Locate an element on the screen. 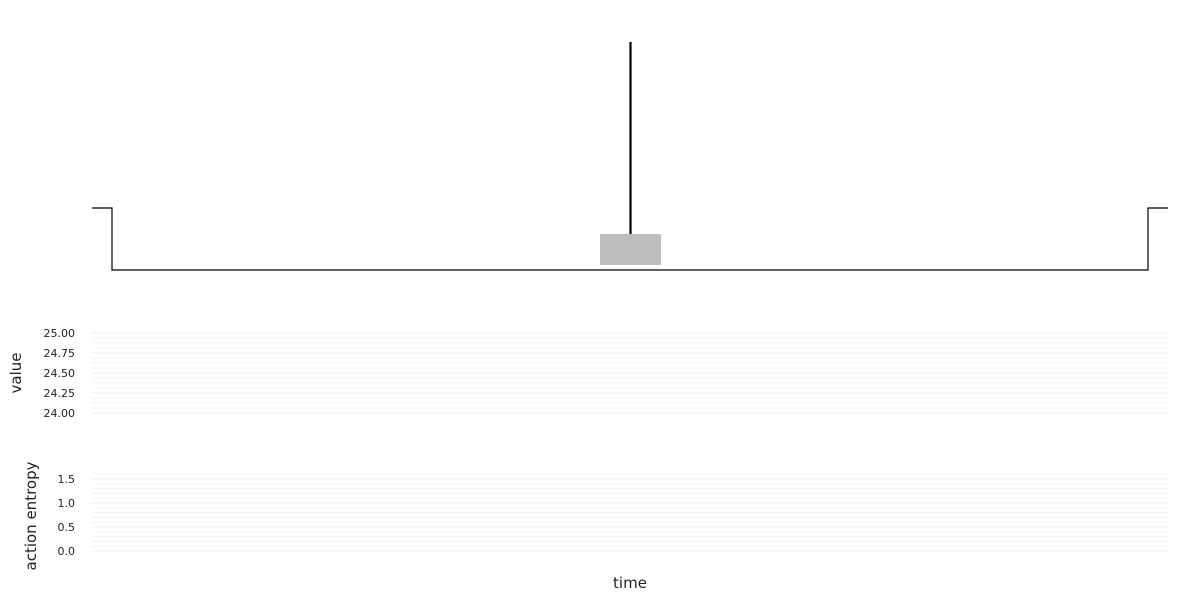 The width and height of the screenshot is (1200, 600). entropy-gridlines is located at coordinates (630, 512).